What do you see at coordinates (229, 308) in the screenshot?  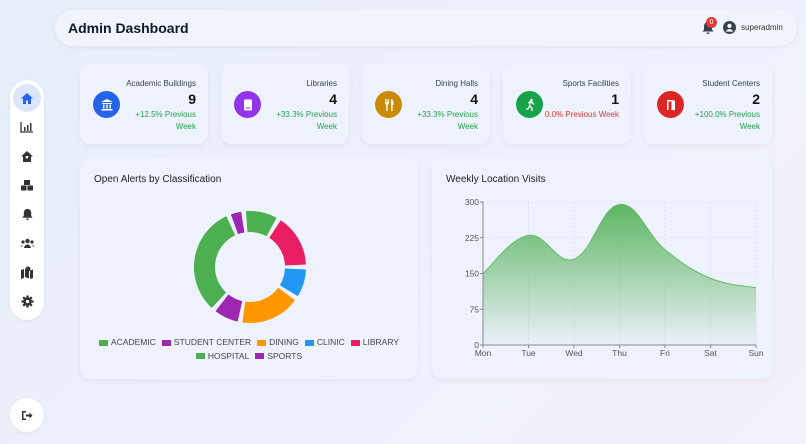 I see `donut-slice-student-center` at bounding box center [229, 308].